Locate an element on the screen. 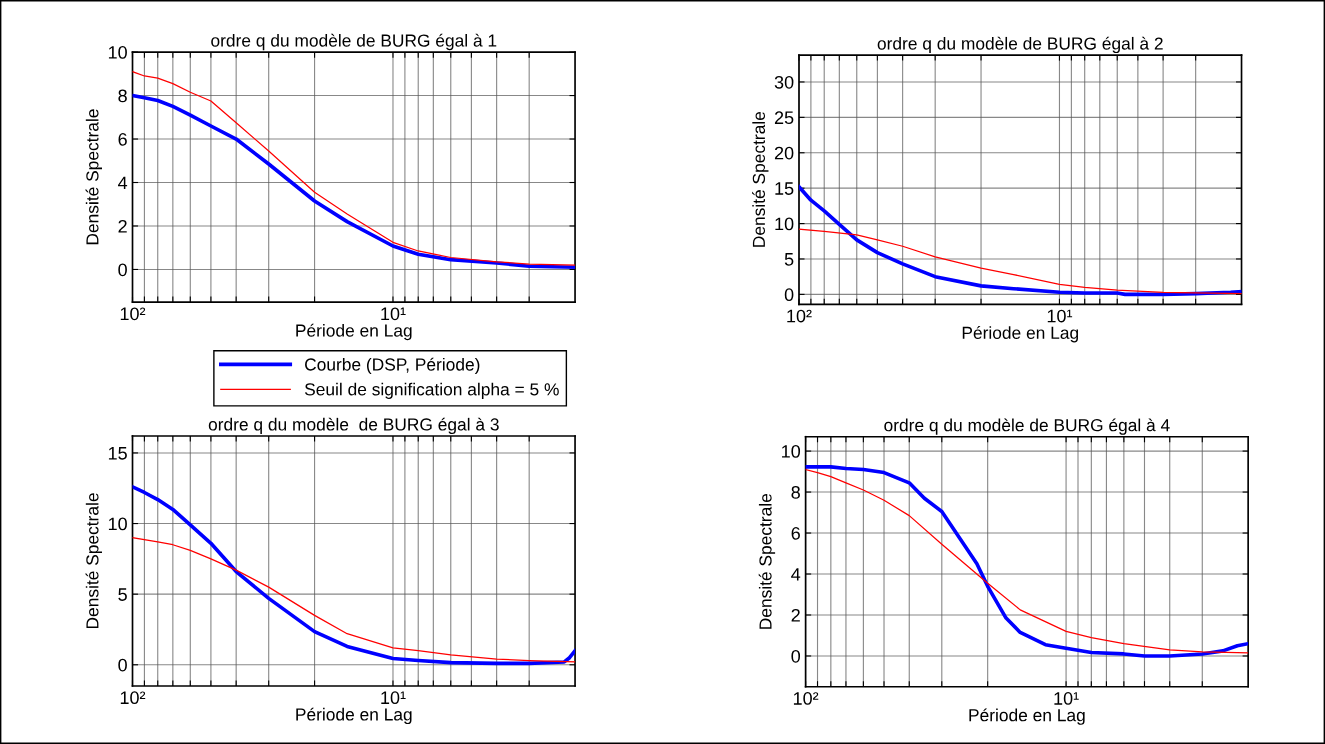  chart-title: ordre q du modèle de BURG égal à 2 is located at coordinates (1020, 45).